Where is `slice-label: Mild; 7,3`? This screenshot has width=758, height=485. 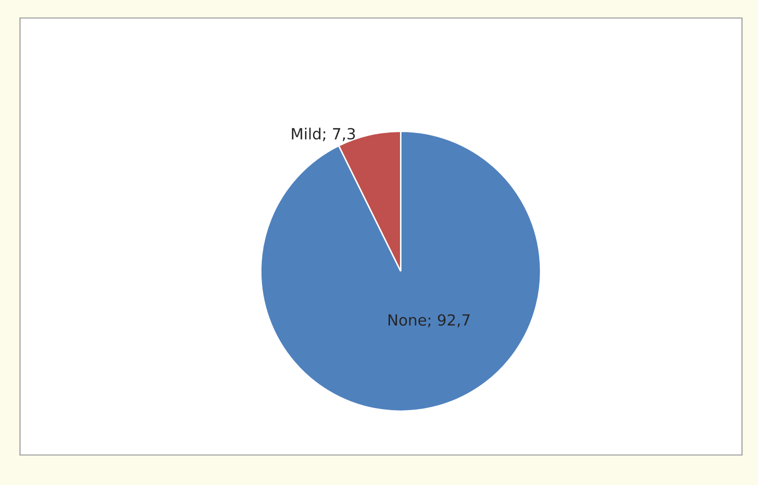 slice-label: Mild; 7,3 is located at coordinates (323, 135).